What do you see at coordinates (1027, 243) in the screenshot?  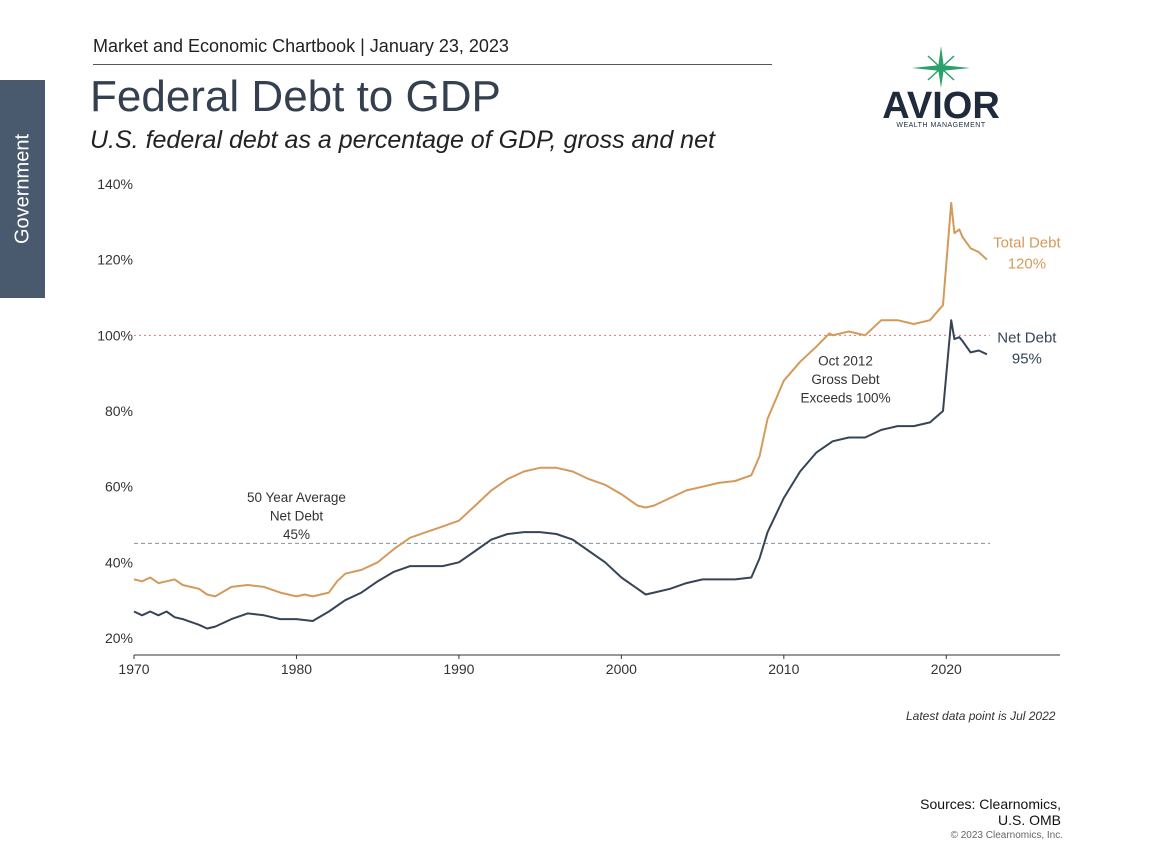 I see `series-end-label: Total Debt` at bounding box center [1027, 243].